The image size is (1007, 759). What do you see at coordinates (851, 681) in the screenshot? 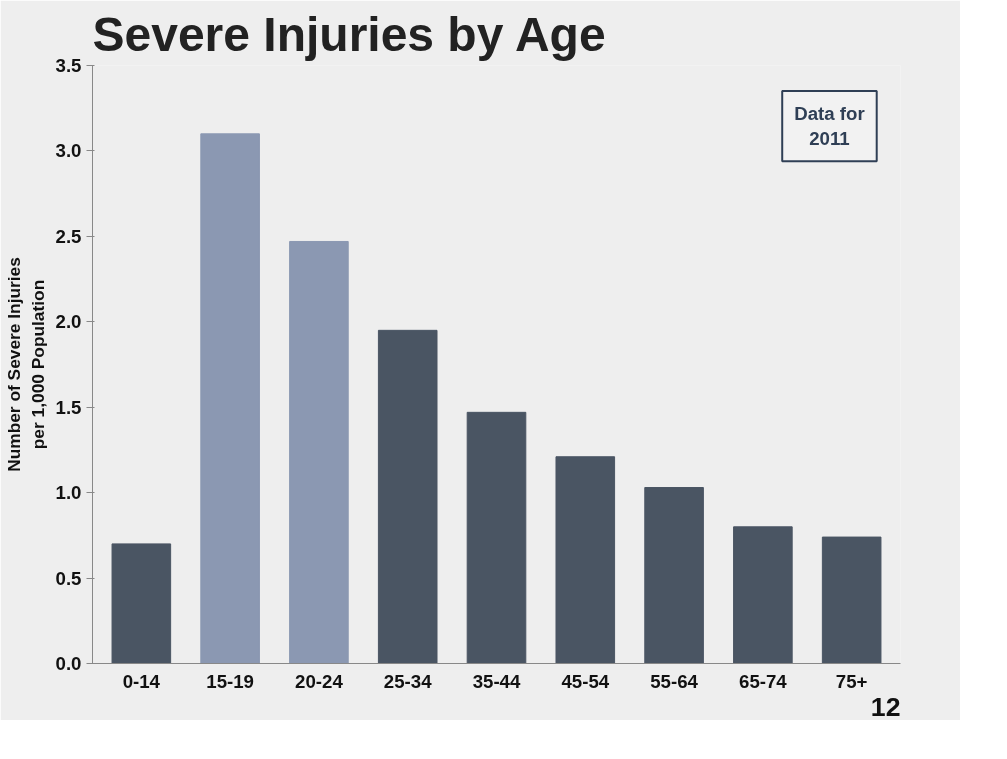
I see `x-tick-label: 75+` at bounding box center [851, 681].